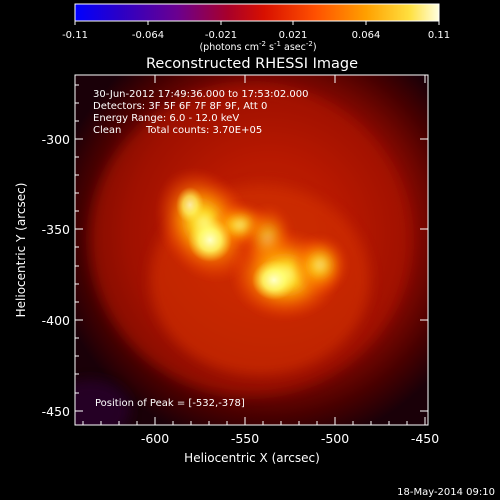 The width and height of the screenshot is (500, 500). What do you see at coordinates (107, 130) in the screenshot?
I see `annotation-algorithm: Clean` at bounding box center [107, 130].